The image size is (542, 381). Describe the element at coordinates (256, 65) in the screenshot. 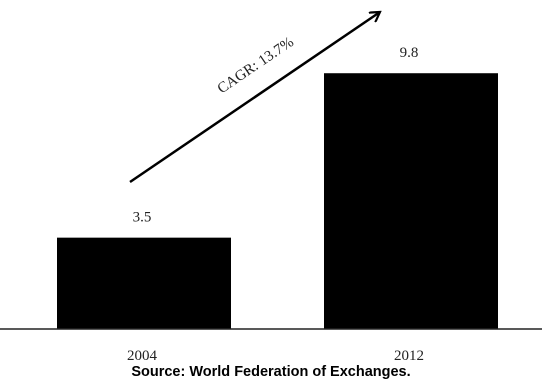

I see `cagr-annotation: CAGR: 13.7%` at that location.